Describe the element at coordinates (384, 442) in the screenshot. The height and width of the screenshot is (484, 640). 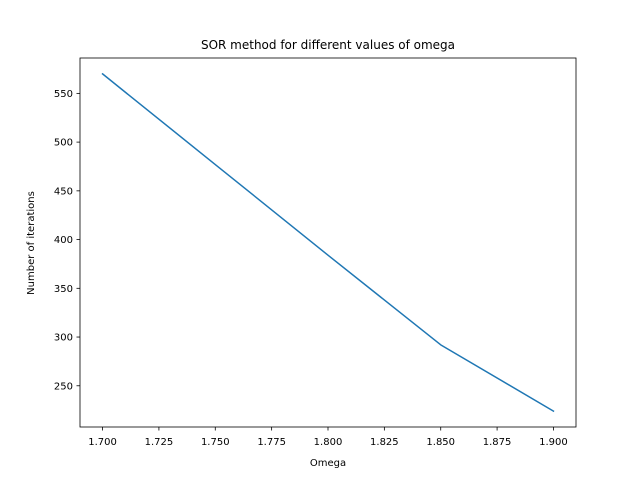
I see `x-tick-label: 1.825` at that location.